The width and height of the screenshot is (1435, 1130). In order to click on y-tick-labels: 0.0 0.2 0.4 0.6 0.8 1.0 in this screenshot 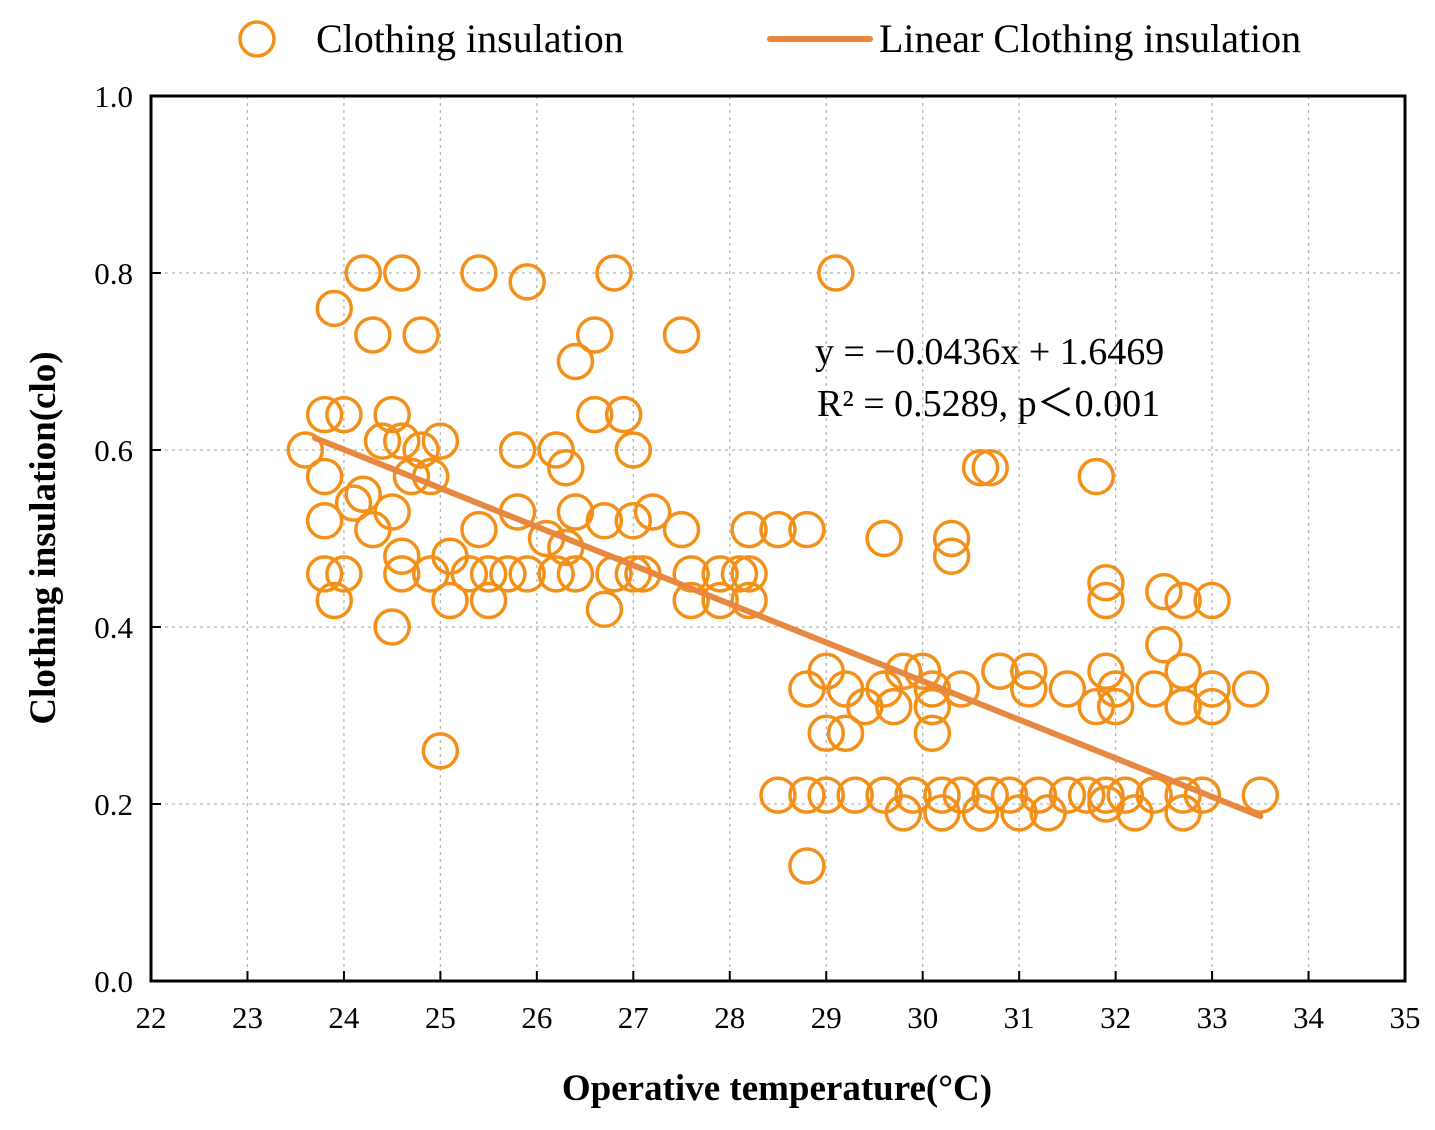, I will do `click(113, 539)`.